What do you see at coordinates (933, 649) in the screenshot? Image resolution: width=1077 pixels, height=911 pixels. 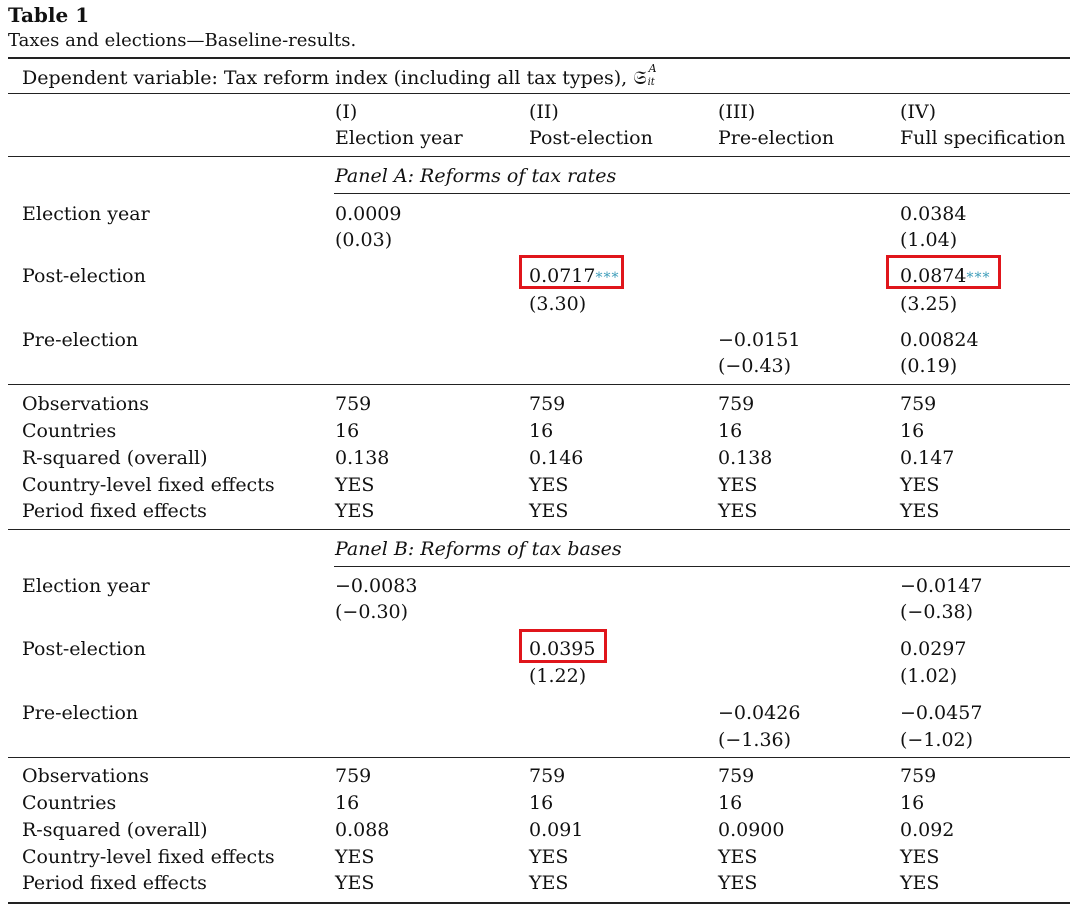 I see `coef-cell: 0.0297` at bounding box center [933, 649].